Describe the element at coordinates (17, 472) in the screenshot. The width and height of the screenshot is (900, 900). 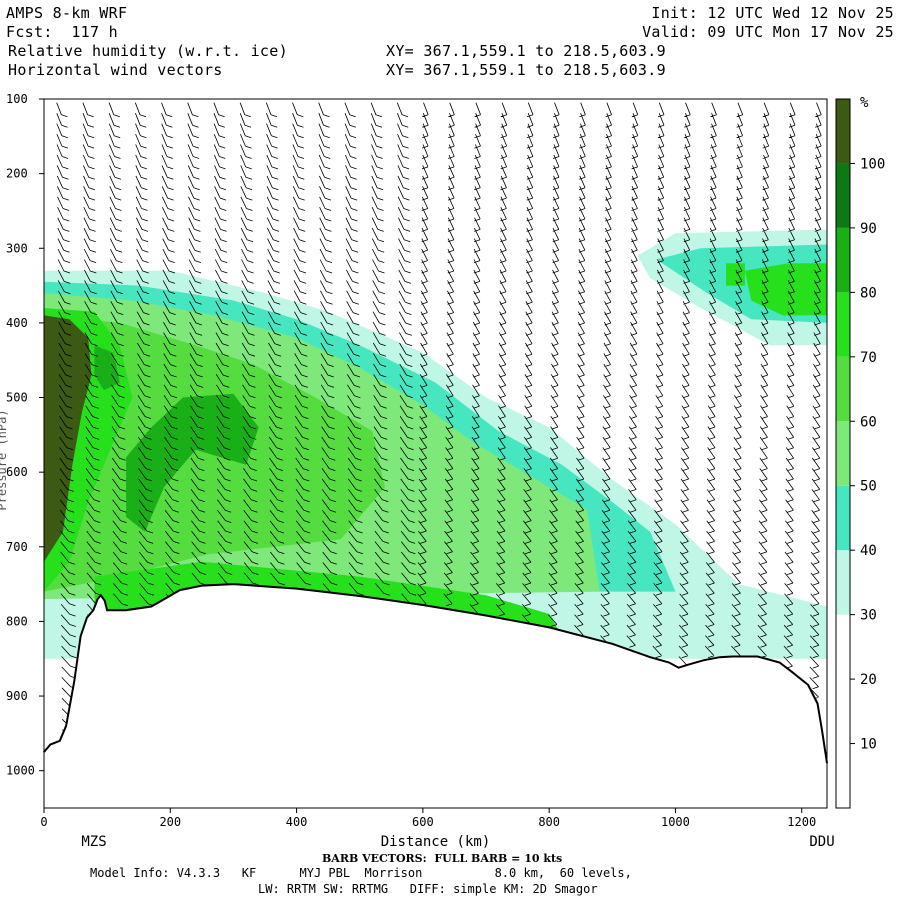
I see `y-tick-label: 600` at that location.